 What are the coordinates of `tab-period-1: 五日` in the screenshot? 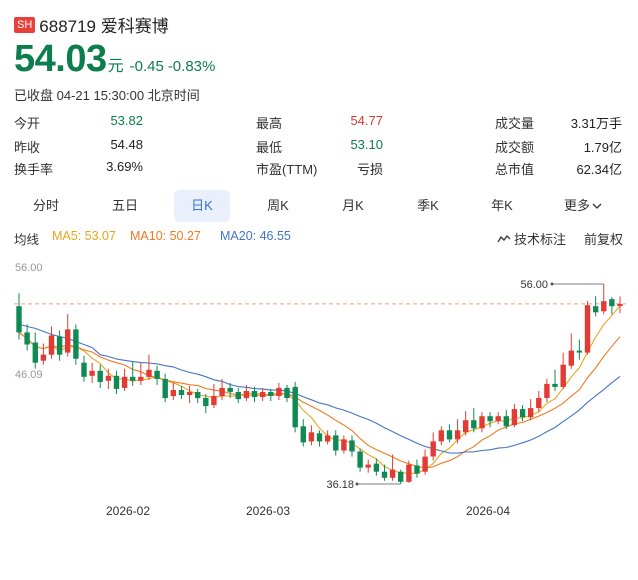 It's located at (125, 206).